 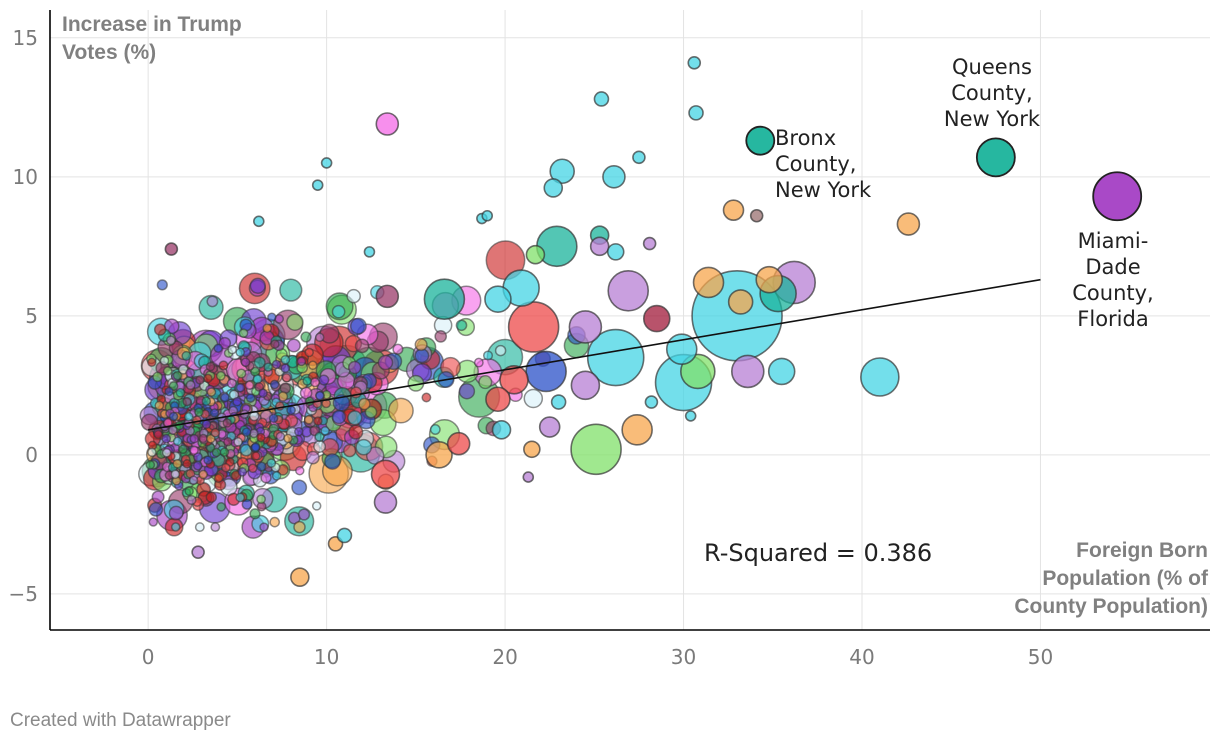 What do you see at coordinates (805, 138) in the screenshot?
I see `point-label: Bronx` at bounding box center [805, 138].